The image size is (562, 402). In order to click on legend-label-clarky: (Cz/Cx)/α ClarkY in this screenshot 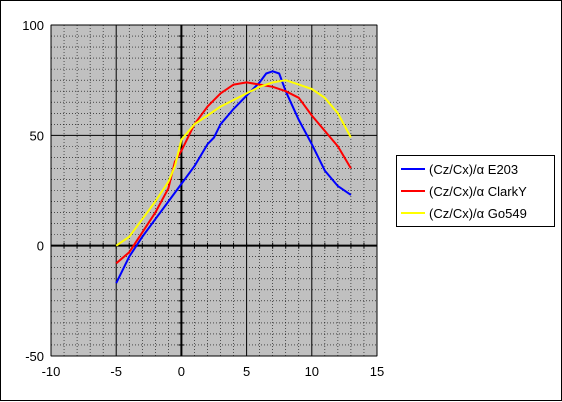, I will do `click(478, 191)`.